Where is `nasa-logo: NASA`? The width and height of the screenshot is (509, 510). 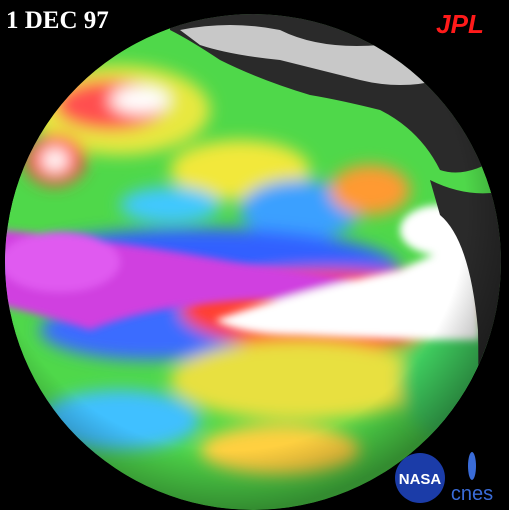 nasa-logo: NASA is located at coordinates (420, 479).